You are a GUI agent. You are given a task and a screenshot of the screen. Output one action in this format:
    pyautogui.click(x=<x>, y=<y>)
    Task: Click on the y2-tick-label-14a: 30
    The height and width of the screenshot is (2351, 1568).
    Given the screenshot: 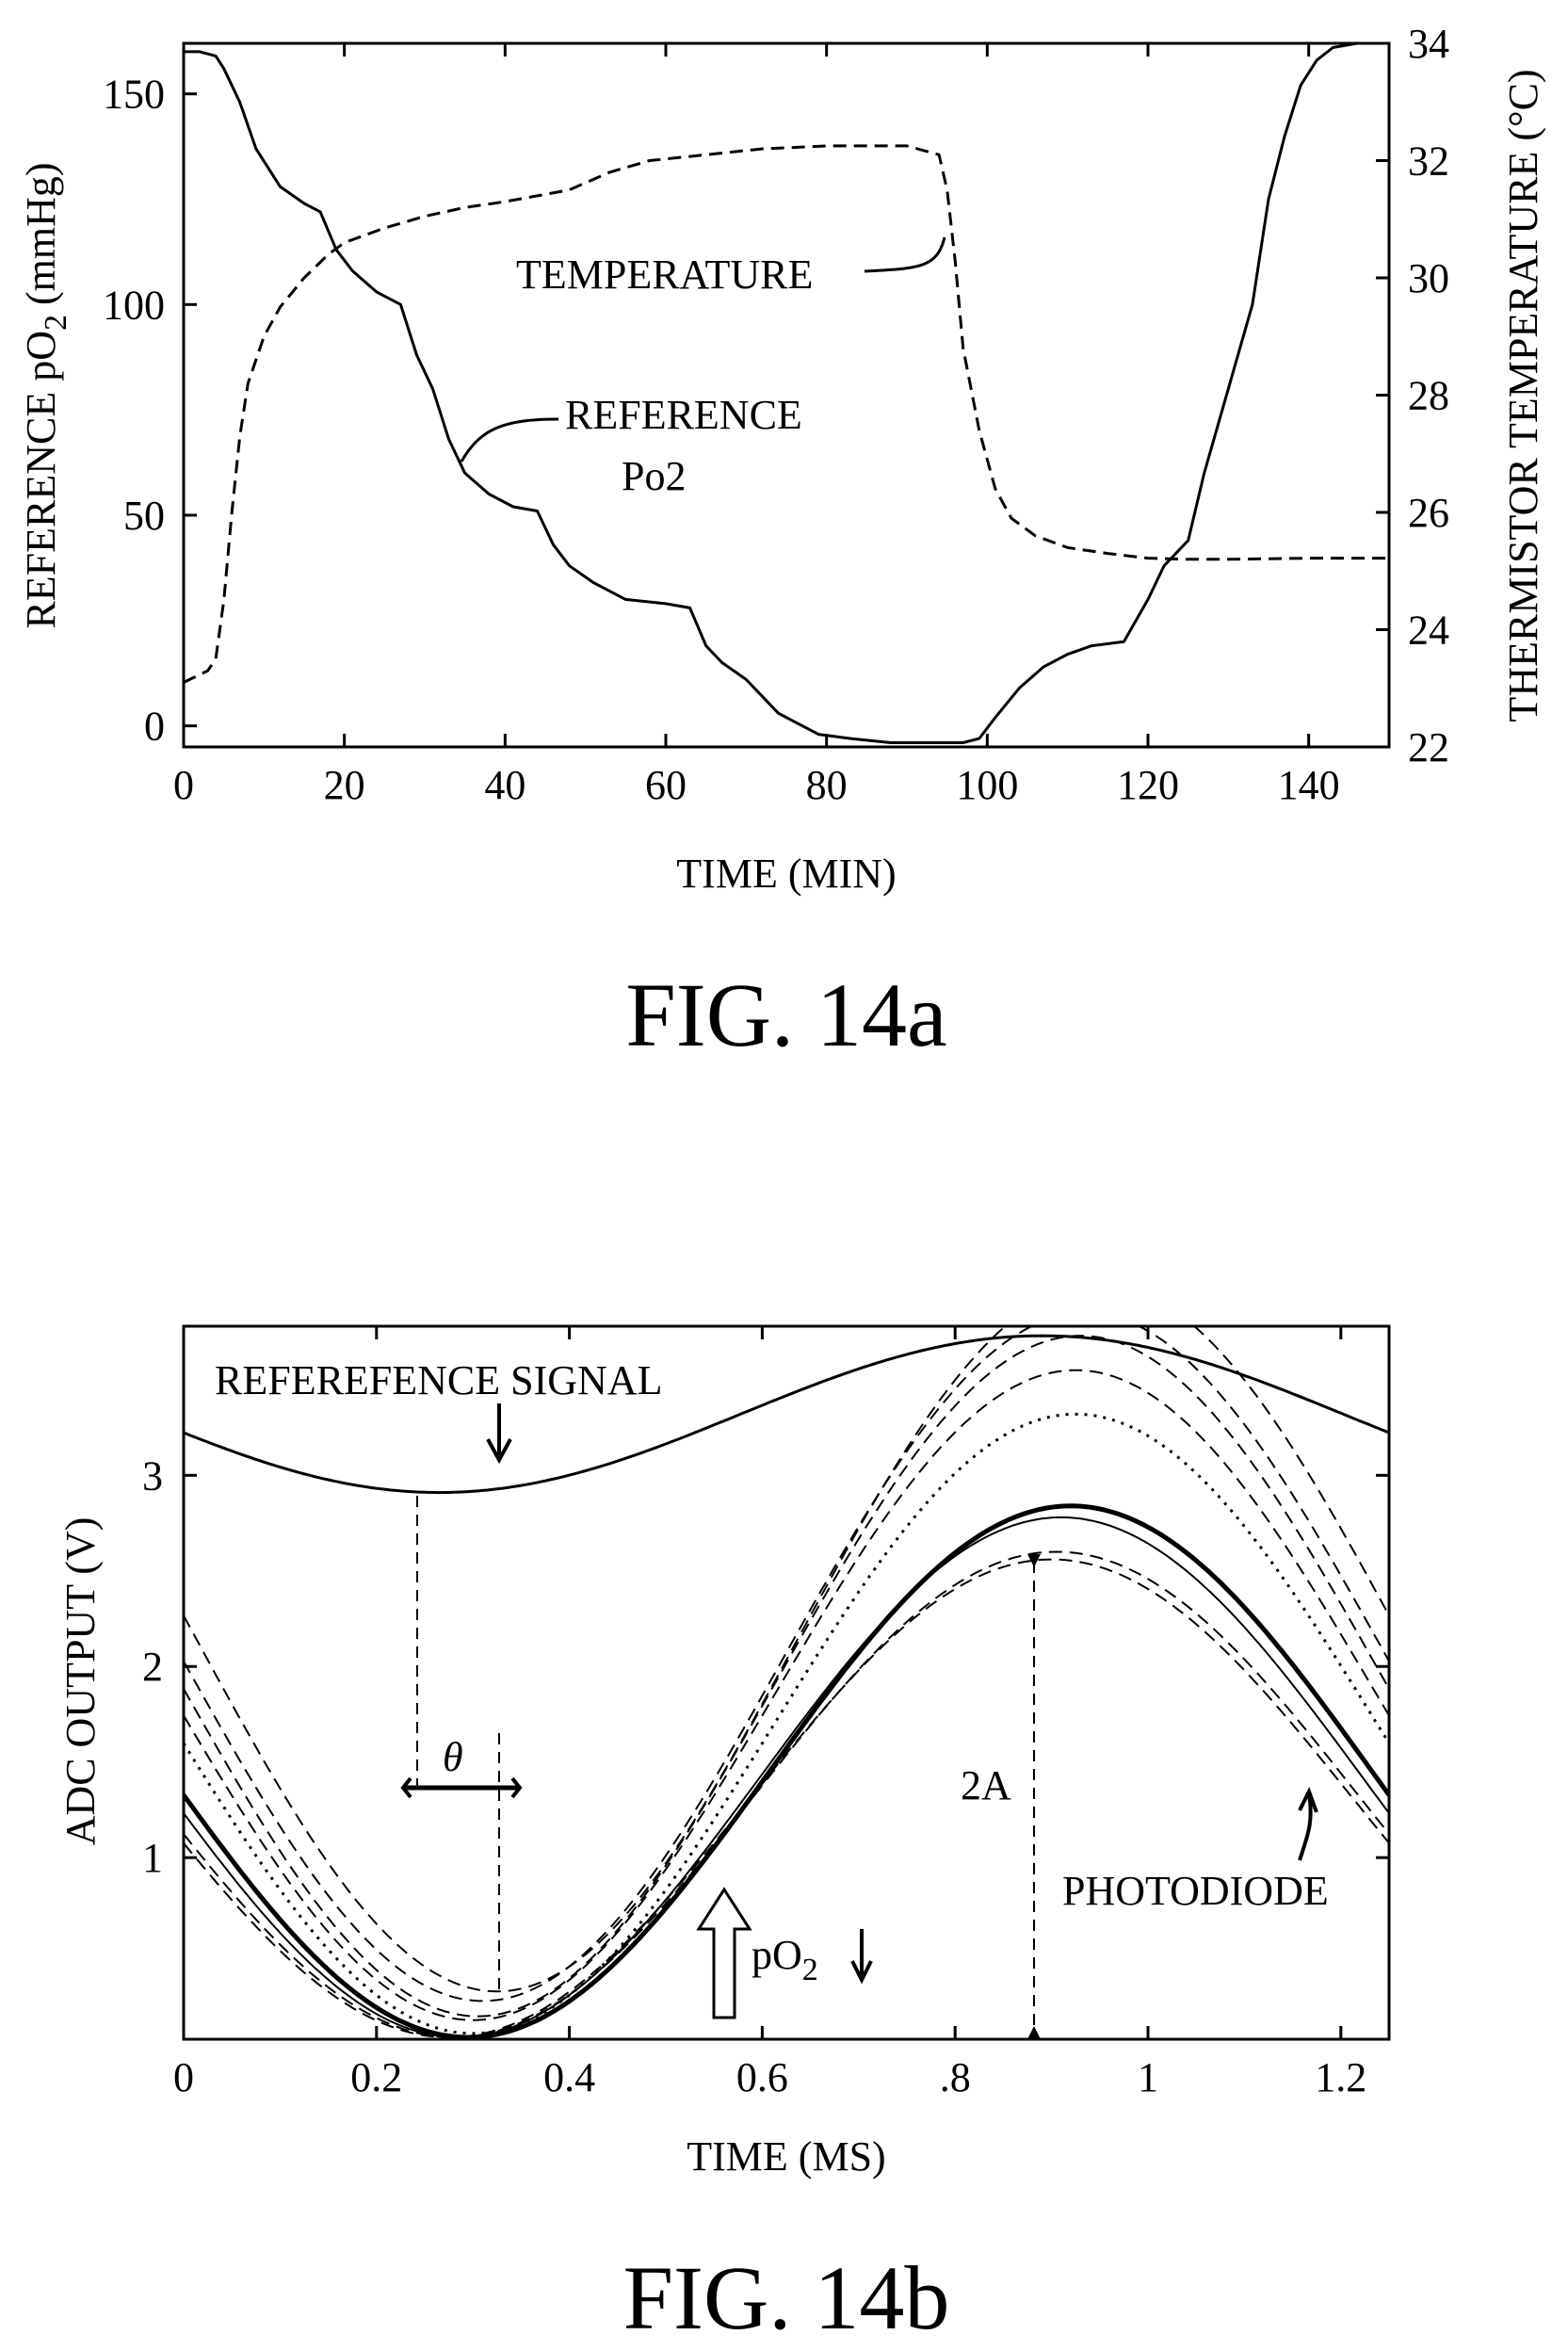 What is the action you would take?
    pyautogui.click(x=1428, y=278)
    